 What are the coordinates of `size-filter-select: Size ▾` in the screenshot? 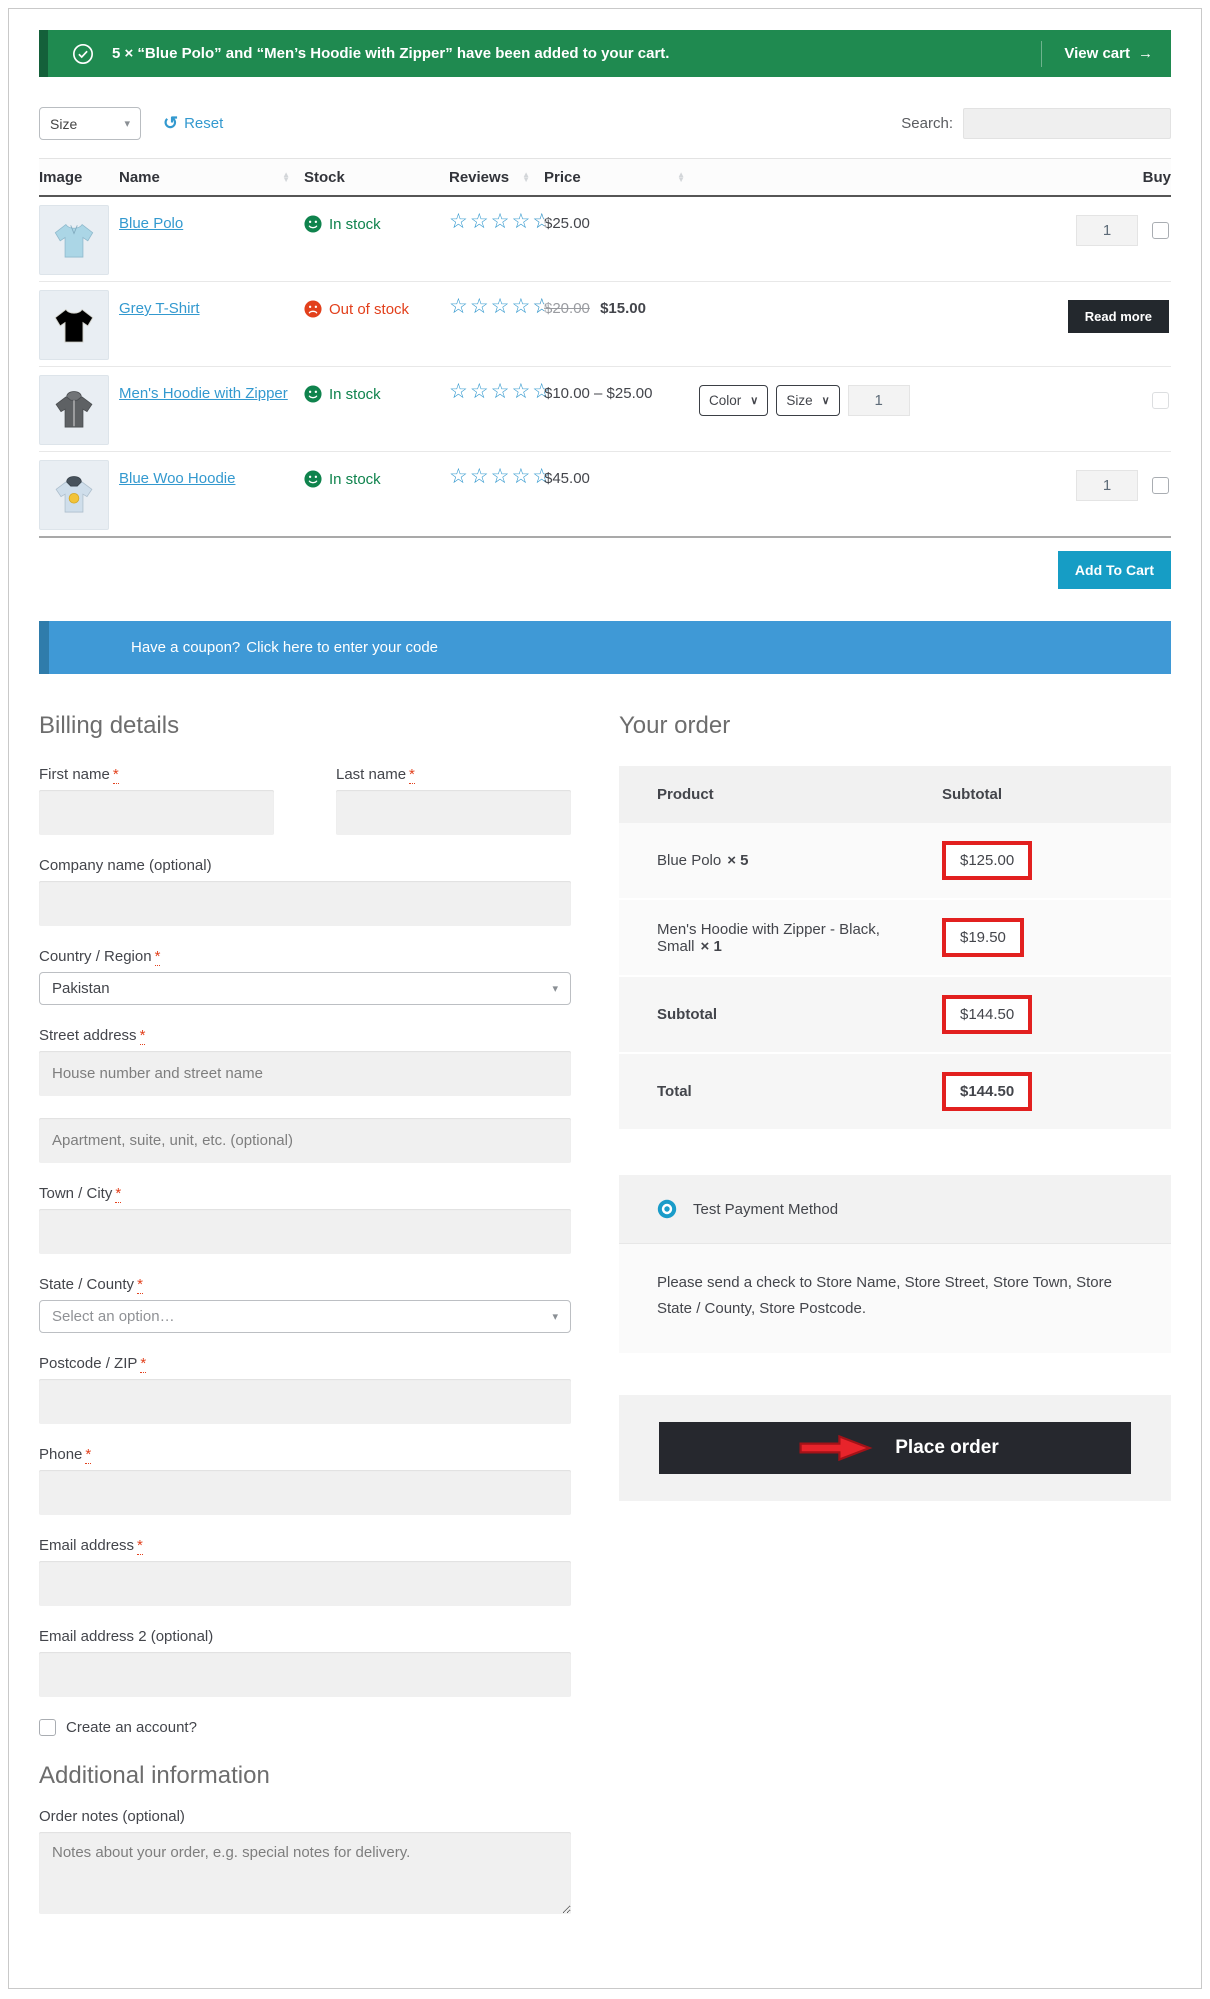 It's located at (90, 123).